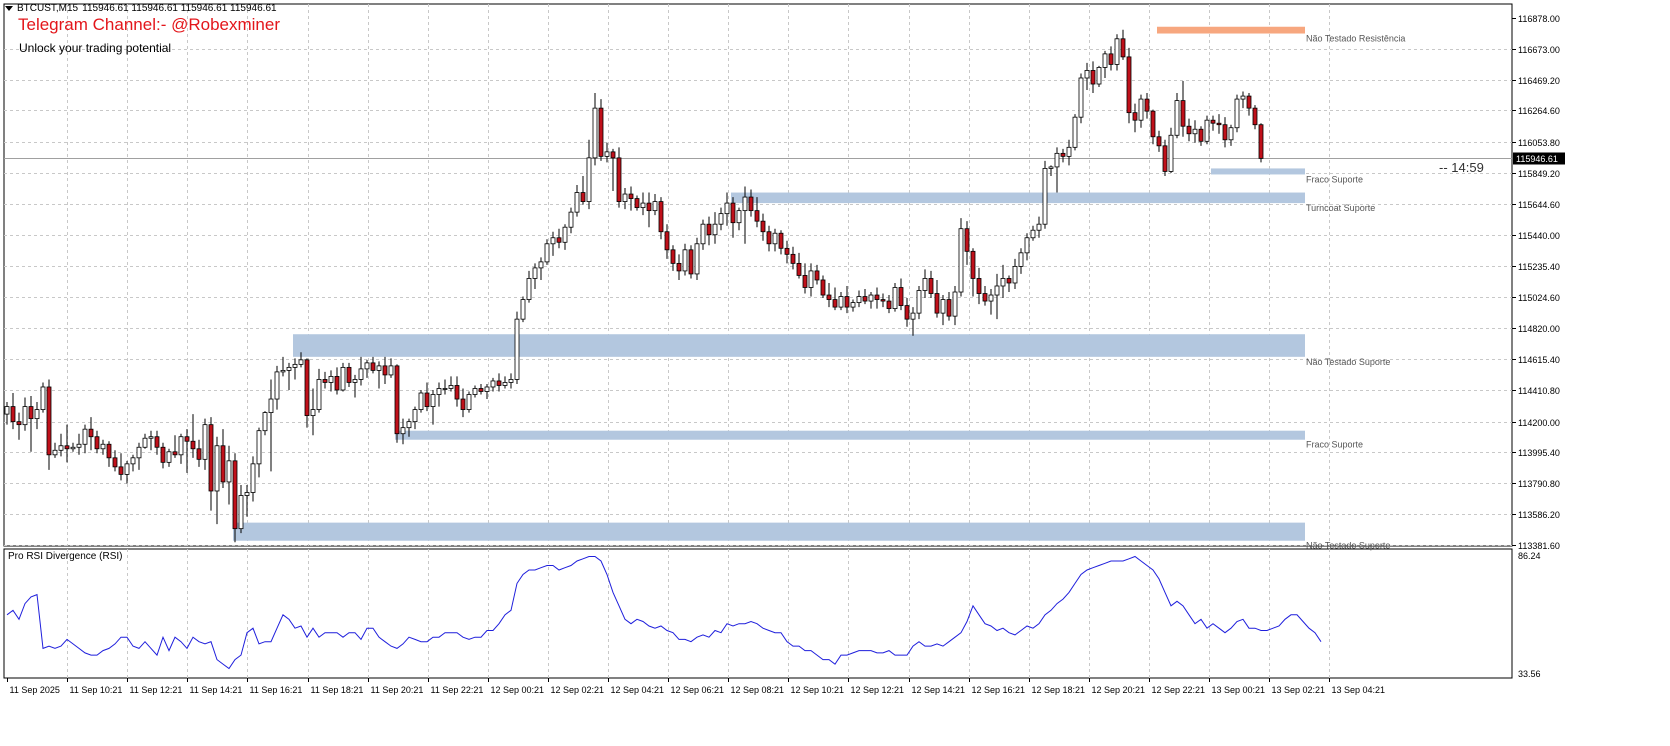  What do you see at coordinates (1231, 30) in the screenshot?
I see `zone-resistance` at bounding box center [1231, 30].